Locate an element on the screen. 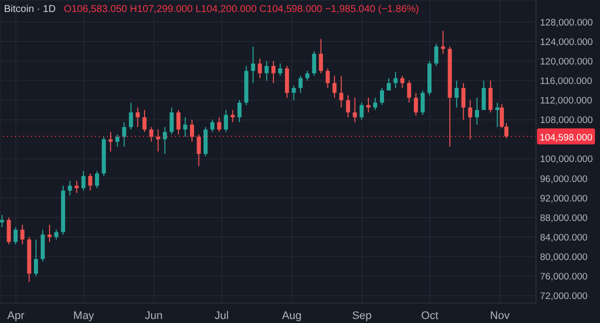 This screenshot has height=323, width=600. x-tick-label: Sep is located at coordinates (362, 316).